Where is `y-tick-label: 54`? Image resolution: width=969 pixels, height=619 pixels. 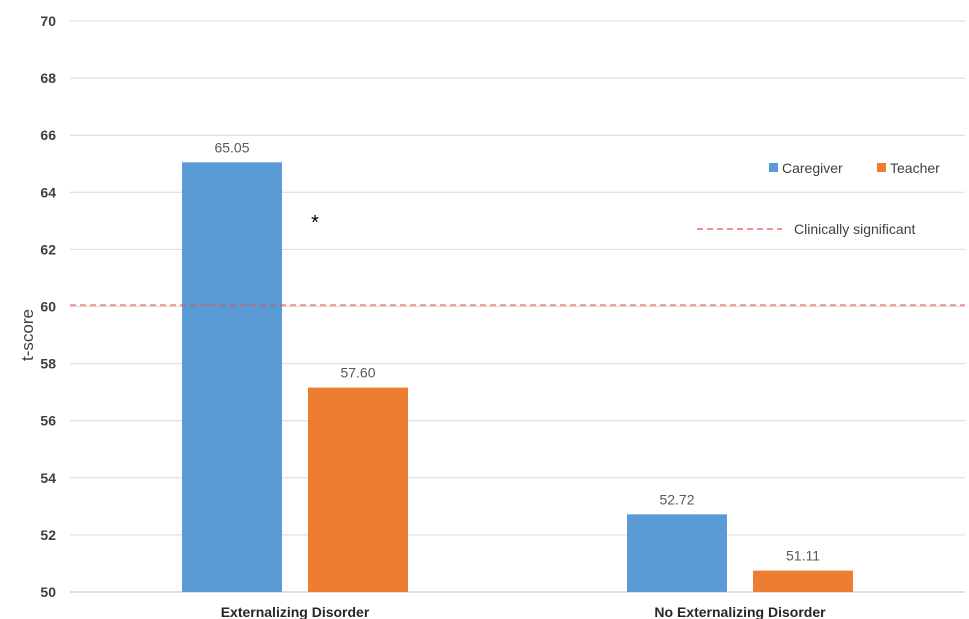
y-tick-label: 54 is located at coordinates (48, 478).